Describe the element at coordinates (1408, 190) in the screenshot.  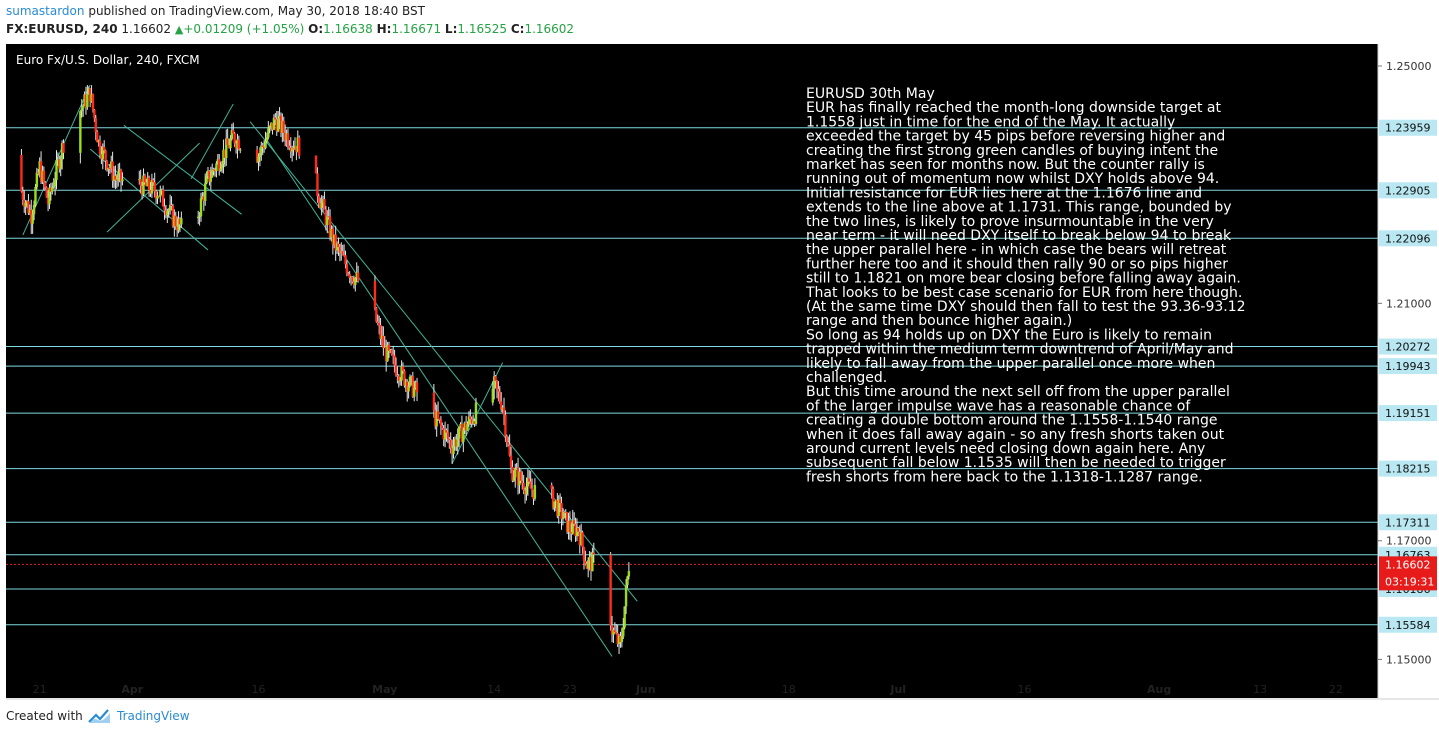
I see `level-tag-label: 1.22905` at that location.